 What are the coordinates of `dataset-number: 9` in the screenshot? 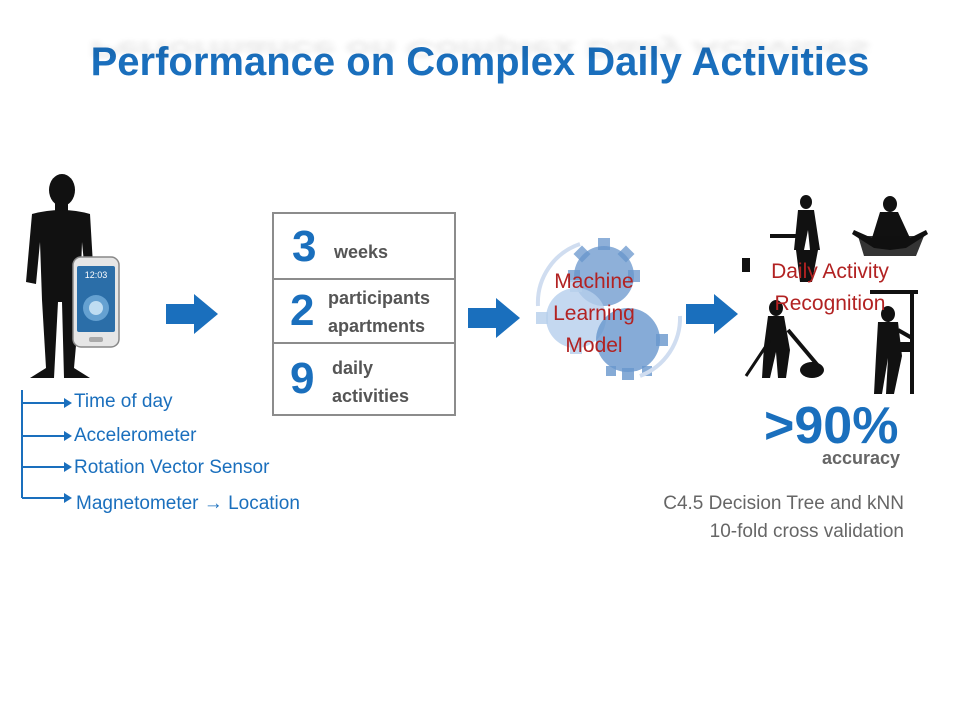 It's located at (302, 378).